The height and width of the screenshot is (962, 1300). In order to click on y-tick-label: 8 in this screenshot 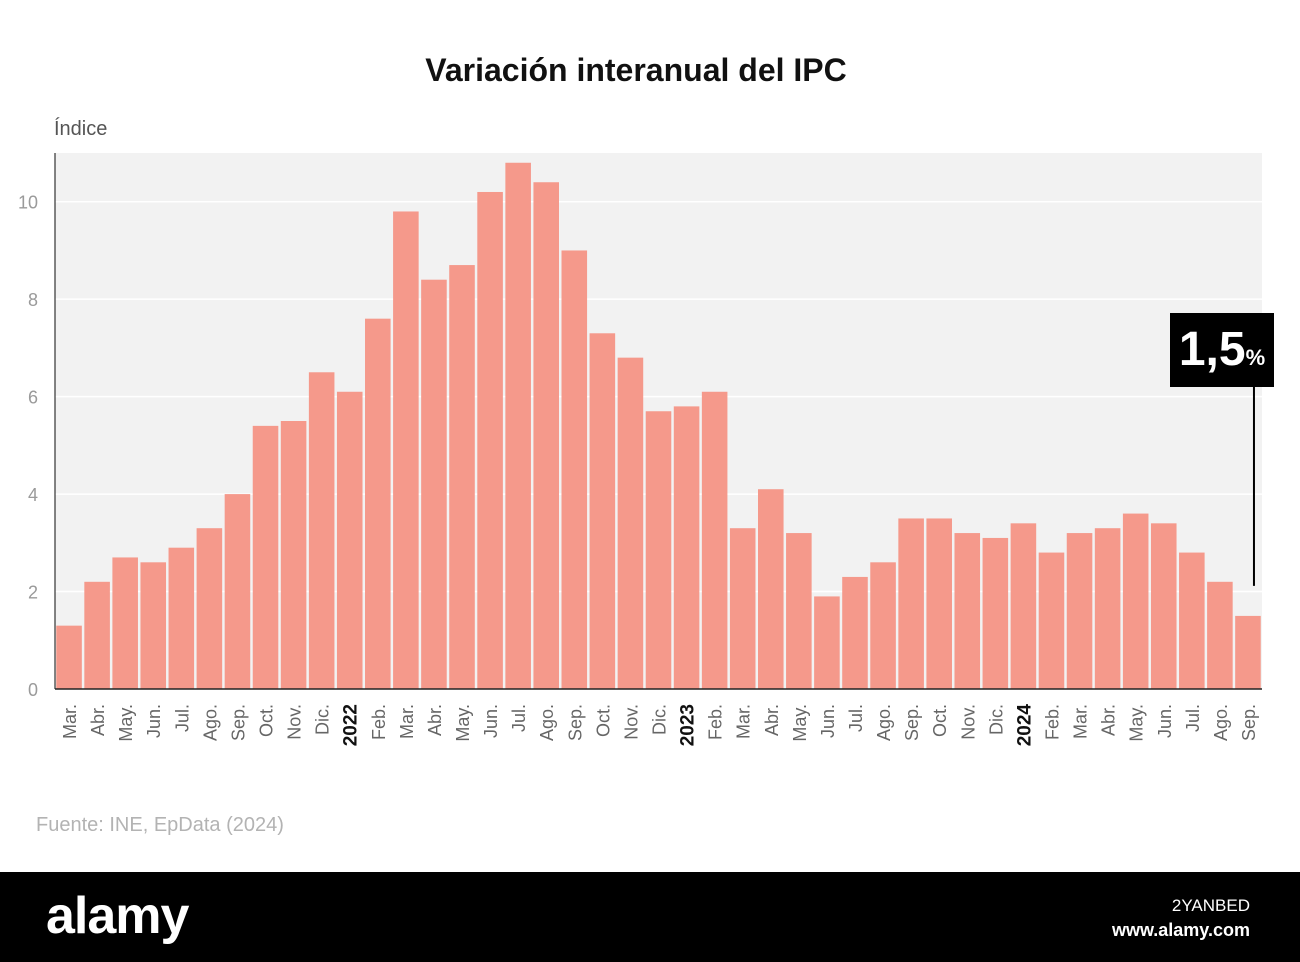, I will do `click(33, 300)`.